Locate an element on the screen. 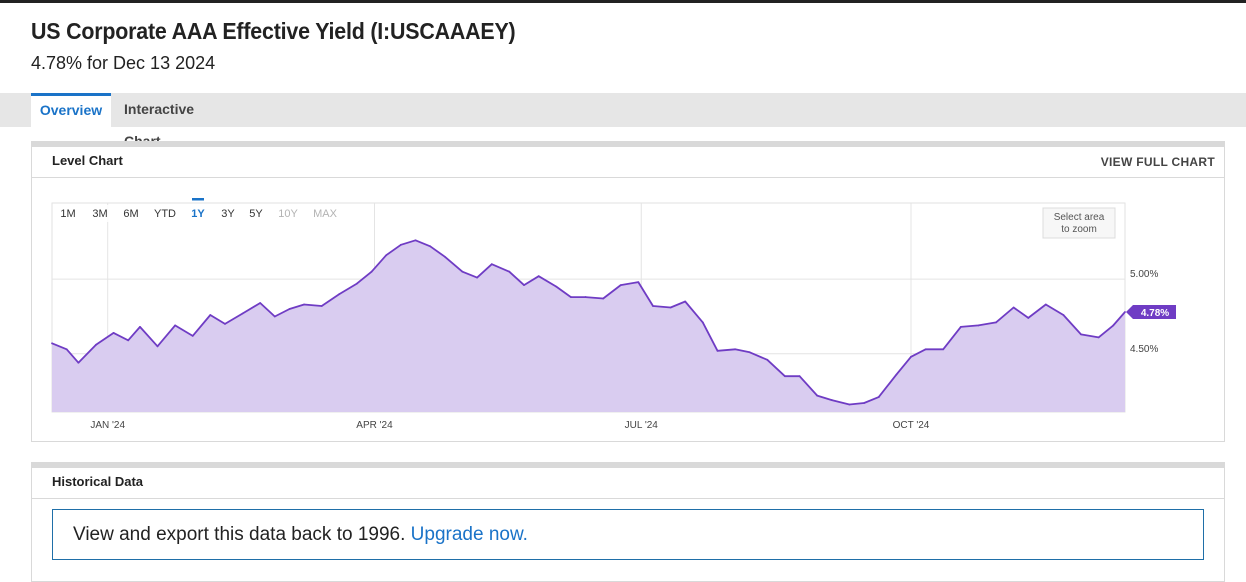  range-button-6m: 6M is located at coordinates (130, 214).